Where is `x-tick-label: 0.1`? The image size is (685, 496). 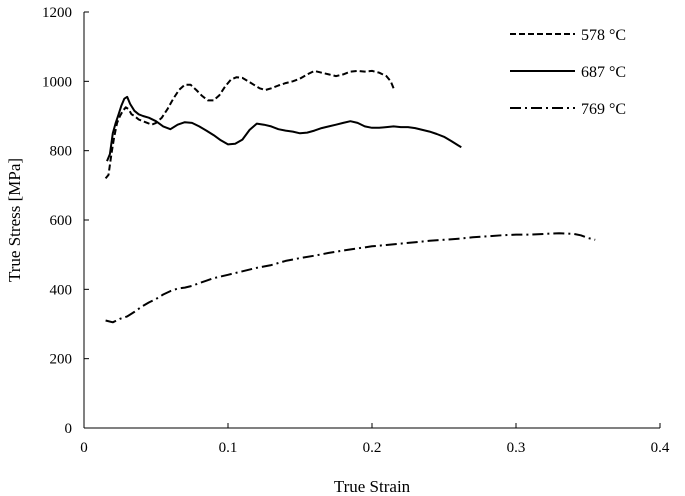 x-tick-label: 0.1 is located at coordinates (228, 448).